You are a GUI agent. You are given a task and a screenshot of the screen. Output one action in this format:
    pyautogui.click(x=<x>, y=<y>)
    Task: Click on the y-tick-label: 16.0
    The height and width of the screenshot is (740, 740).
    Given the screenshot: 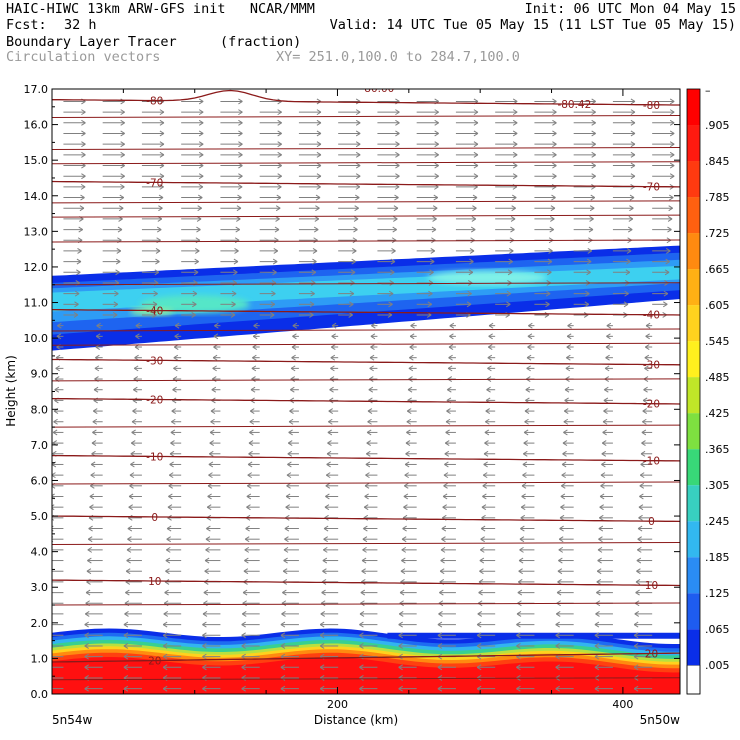 What is the action you would take?
    pyautogui.click(x=36, y=125)
    